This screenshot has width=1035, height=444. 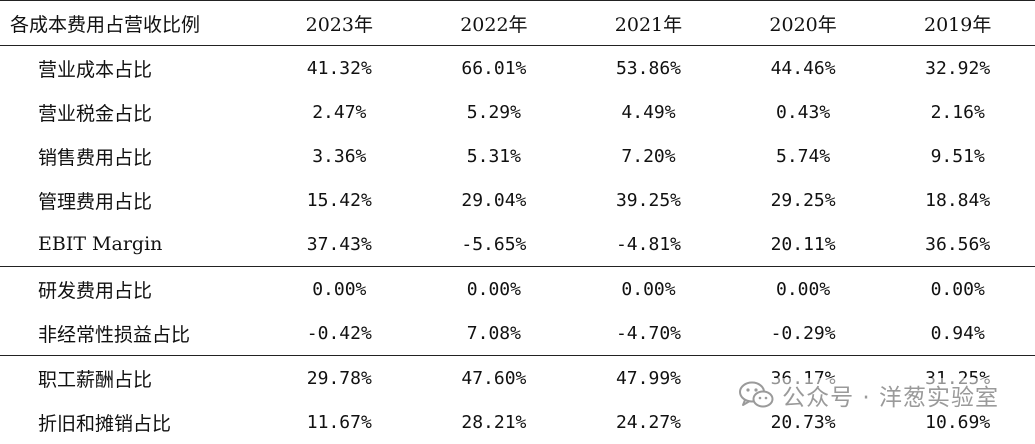 I want to click on row-label: 职工薪酬占比, so click(x=131, y=377).